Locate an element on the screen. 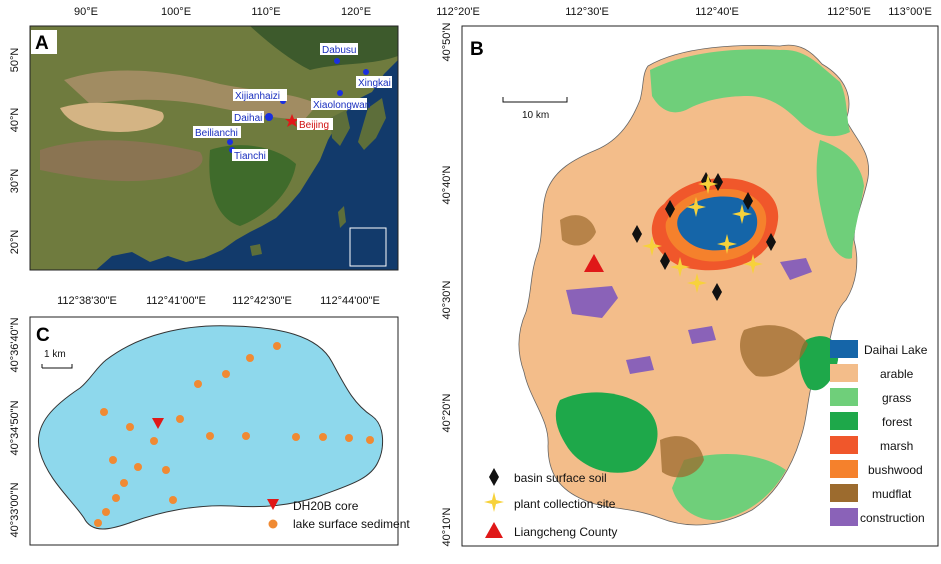 This screenshot has height=564, width=941. liangcheng-marker is located at coordinates (594, 263).